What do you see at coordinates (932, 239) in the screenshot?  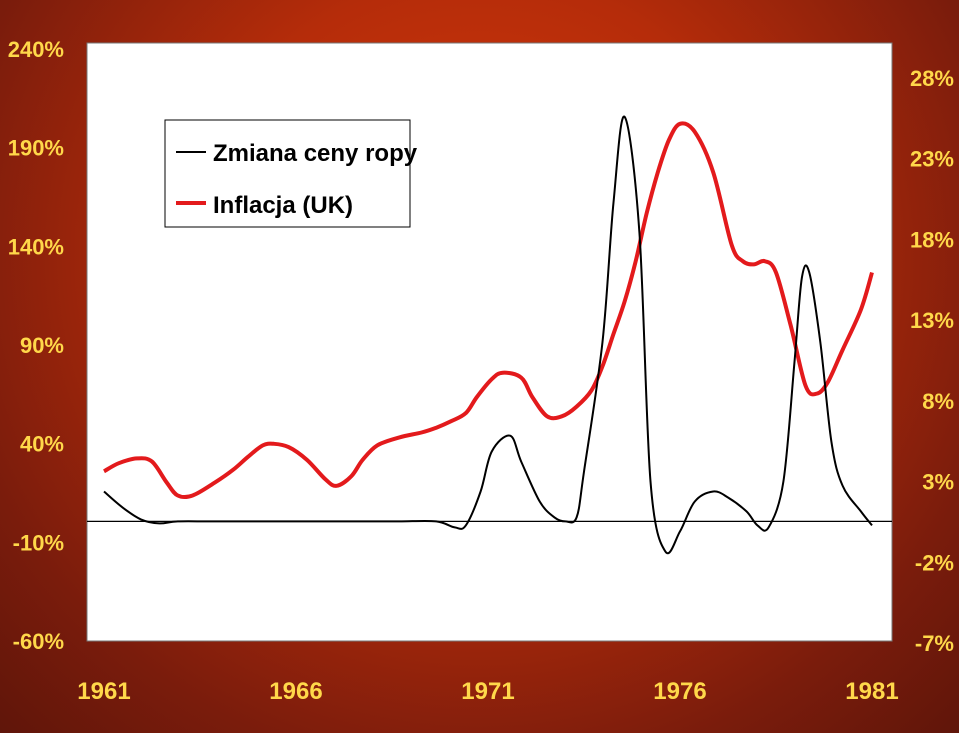 I see `right-tick-label: 18%` at bounding box center [932, 239].